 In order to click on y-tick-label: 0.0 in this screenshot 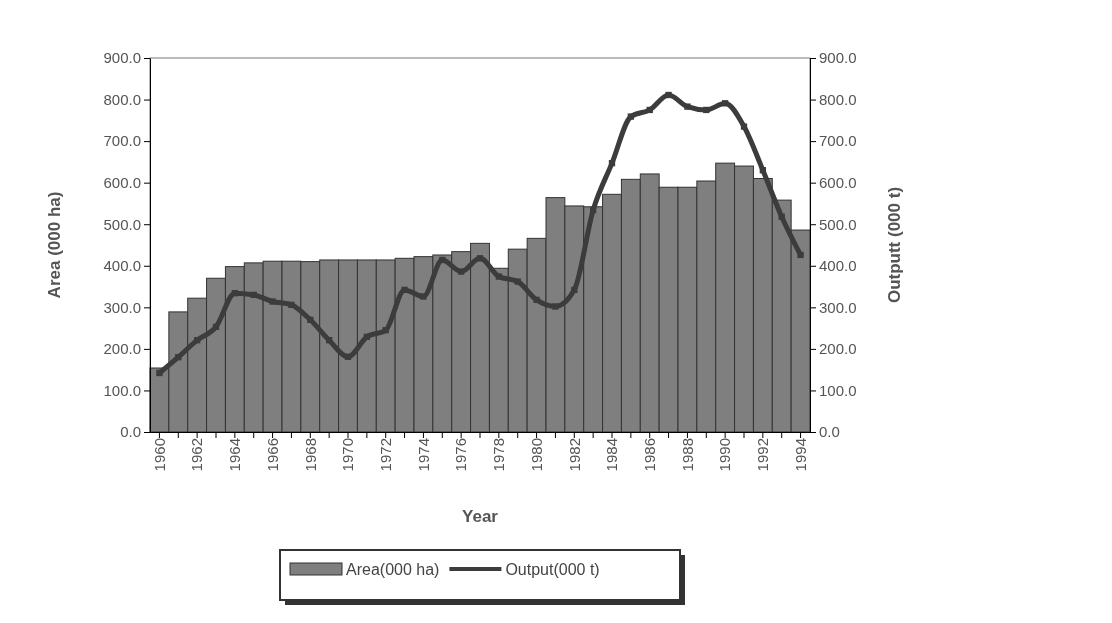, I will do `click(130, 432)`.